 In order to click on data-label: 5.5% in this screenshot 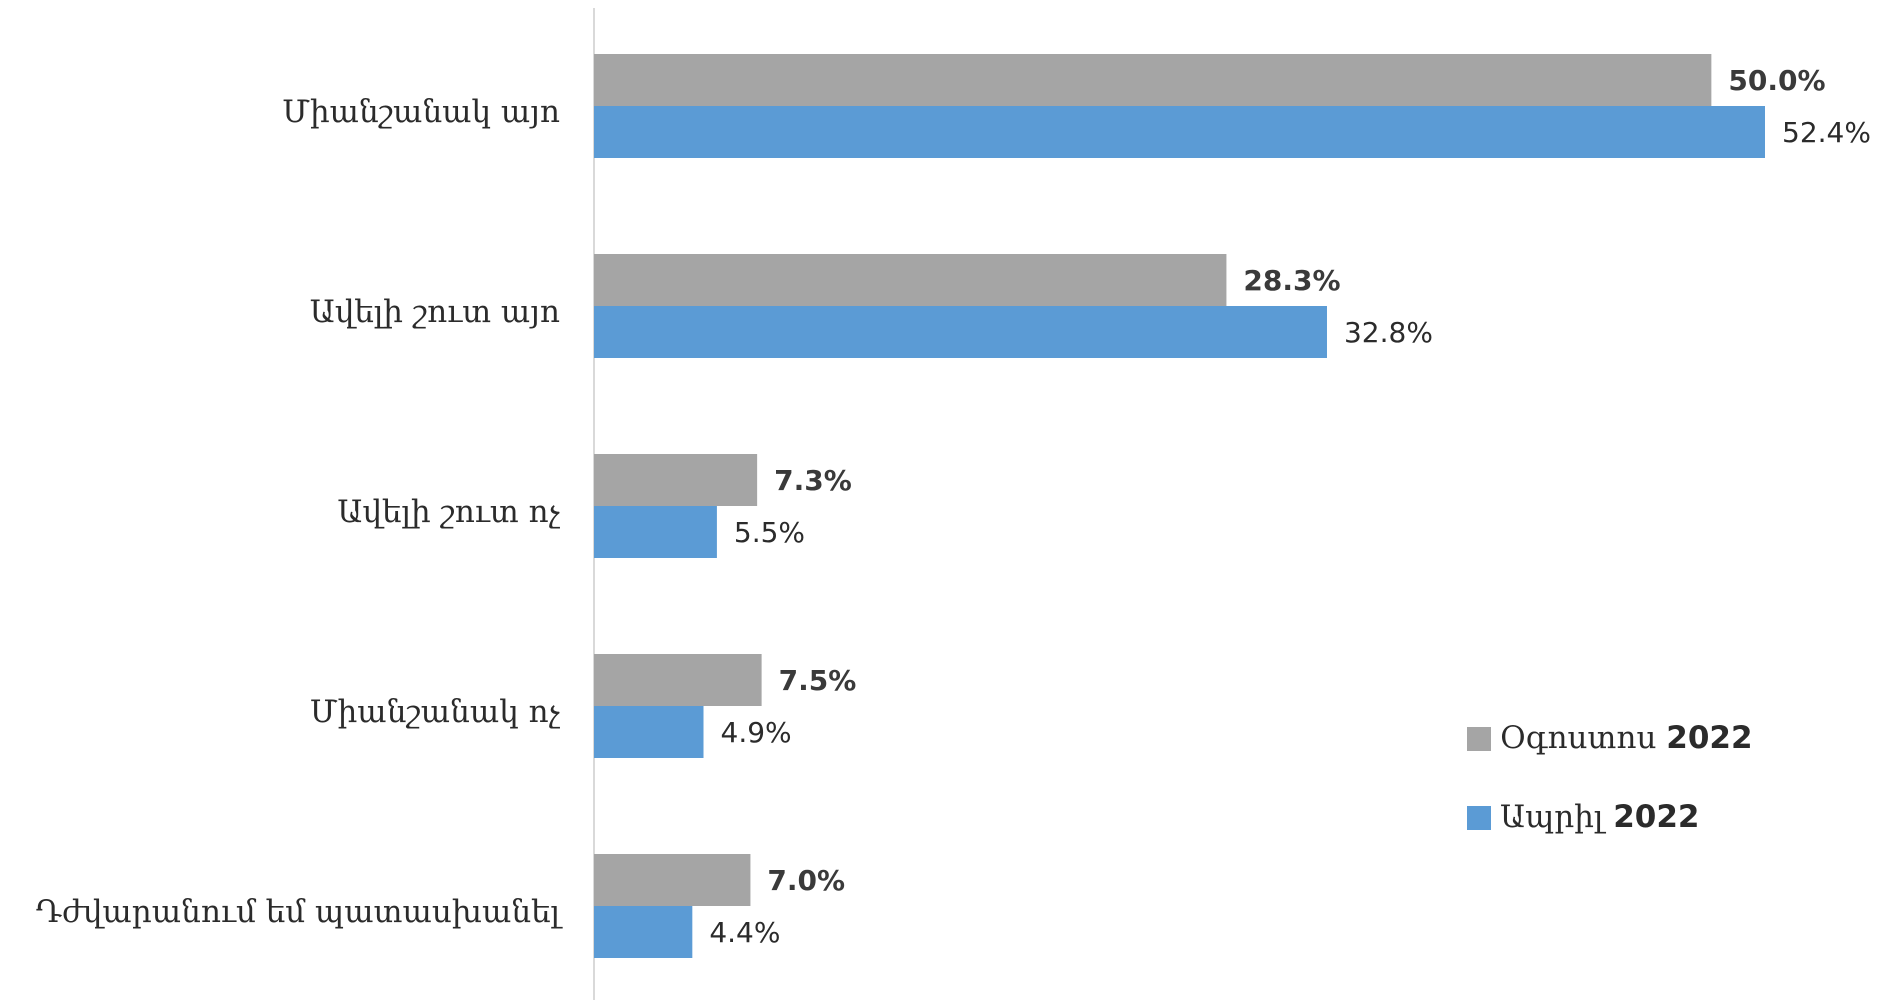, I will do `click(769, 532)`.